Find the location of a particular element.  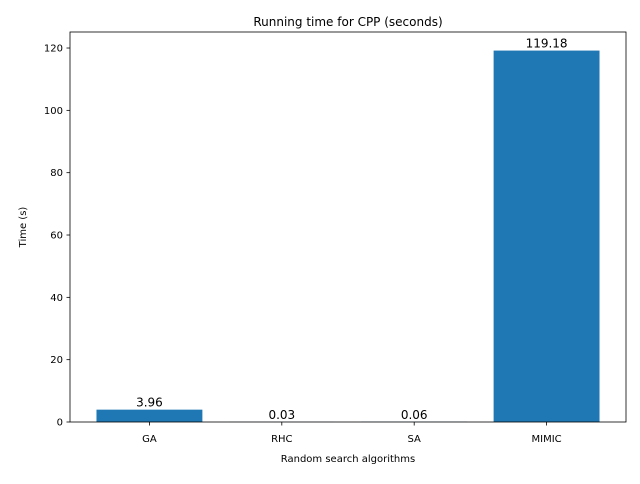

y-axis-title: Time (s) is located at coordinates (23, 228).